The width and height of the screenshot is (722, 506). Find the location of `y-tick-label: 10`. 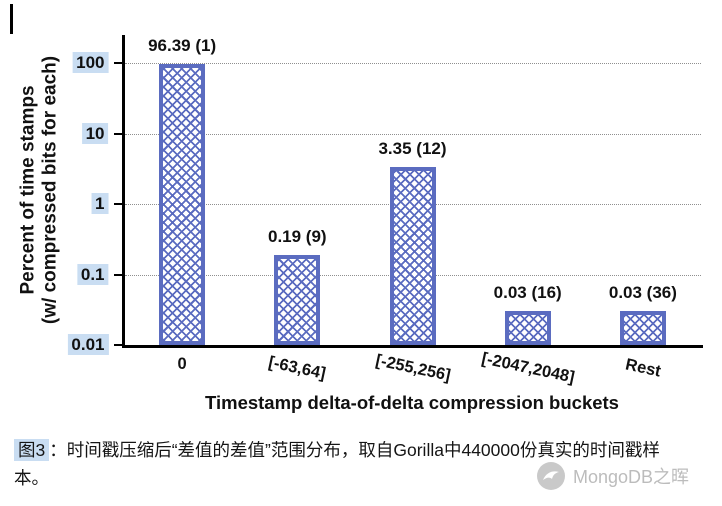

y-tick-label: 10 is located at coordinates (95, 133).